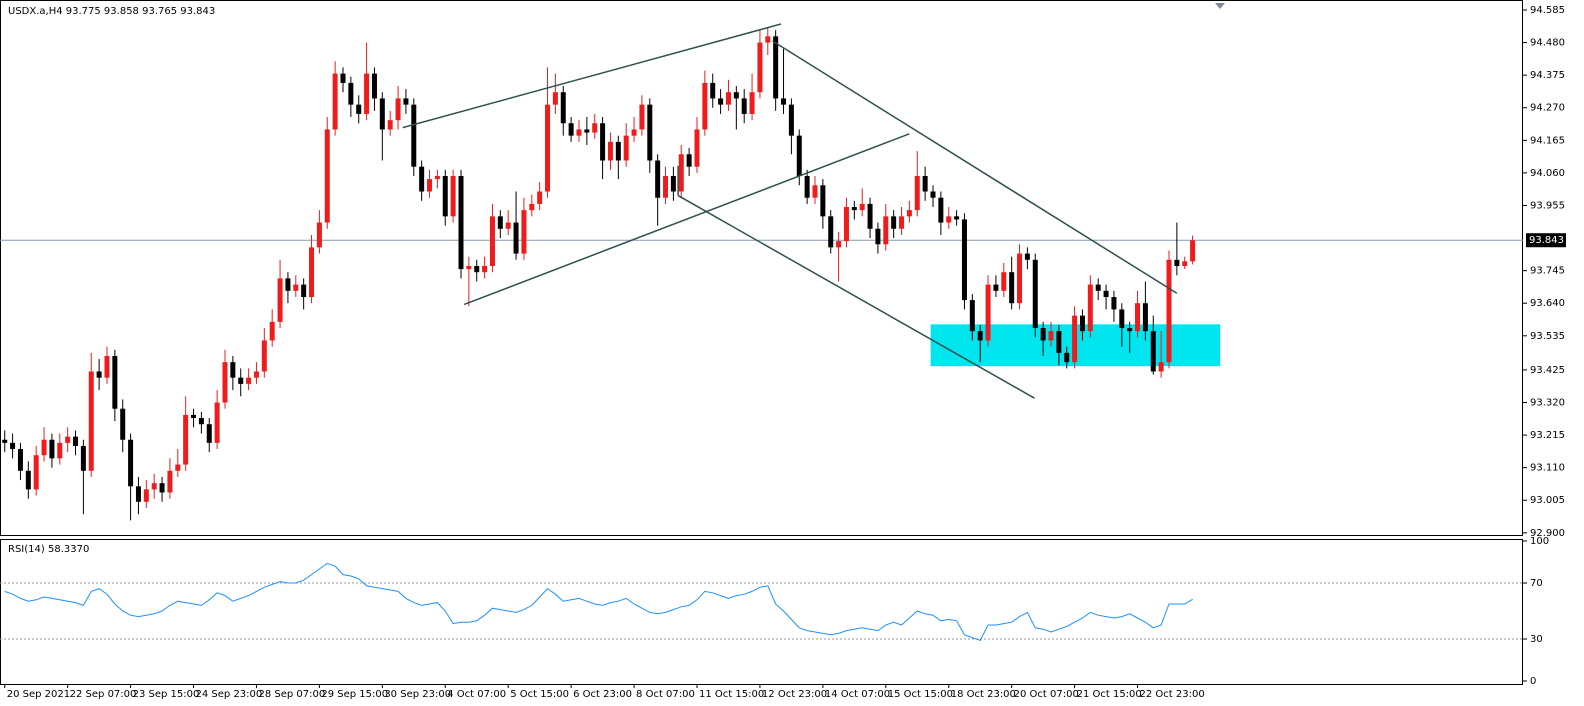 The height and width of the screenshot is (706, 1584). I want to click on x-tick-label: 22 Oct 23:00, so click(1172, 694).